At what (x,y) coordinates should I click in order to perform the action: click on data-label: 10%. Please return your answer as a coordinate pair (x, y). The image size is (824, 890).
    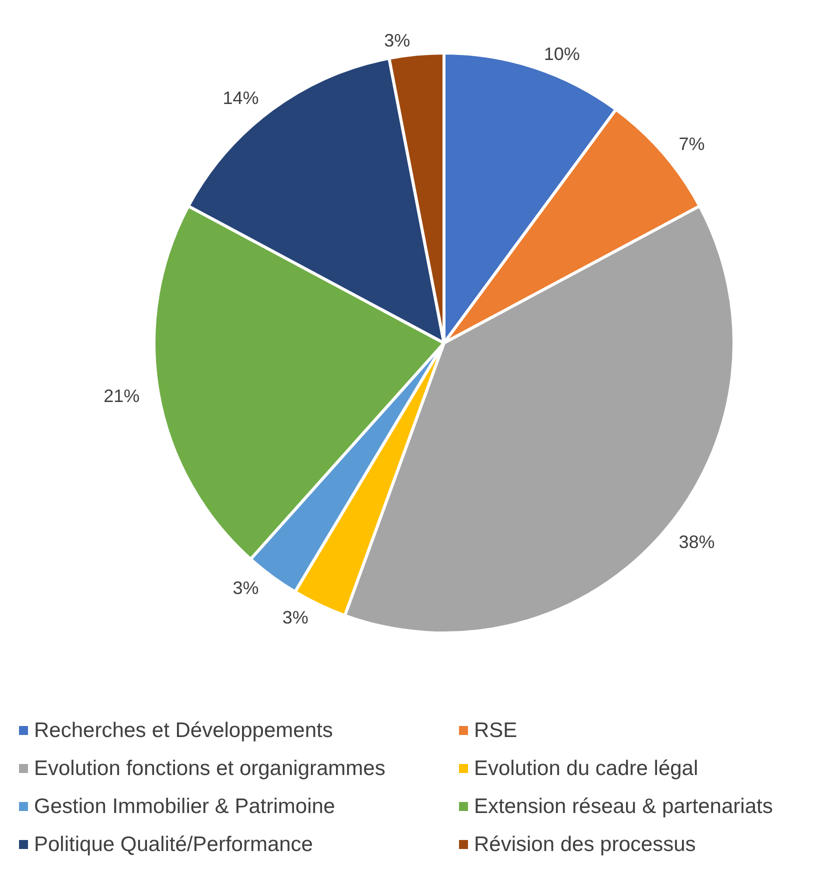
    Looking at the image, I should click on (562, 54).